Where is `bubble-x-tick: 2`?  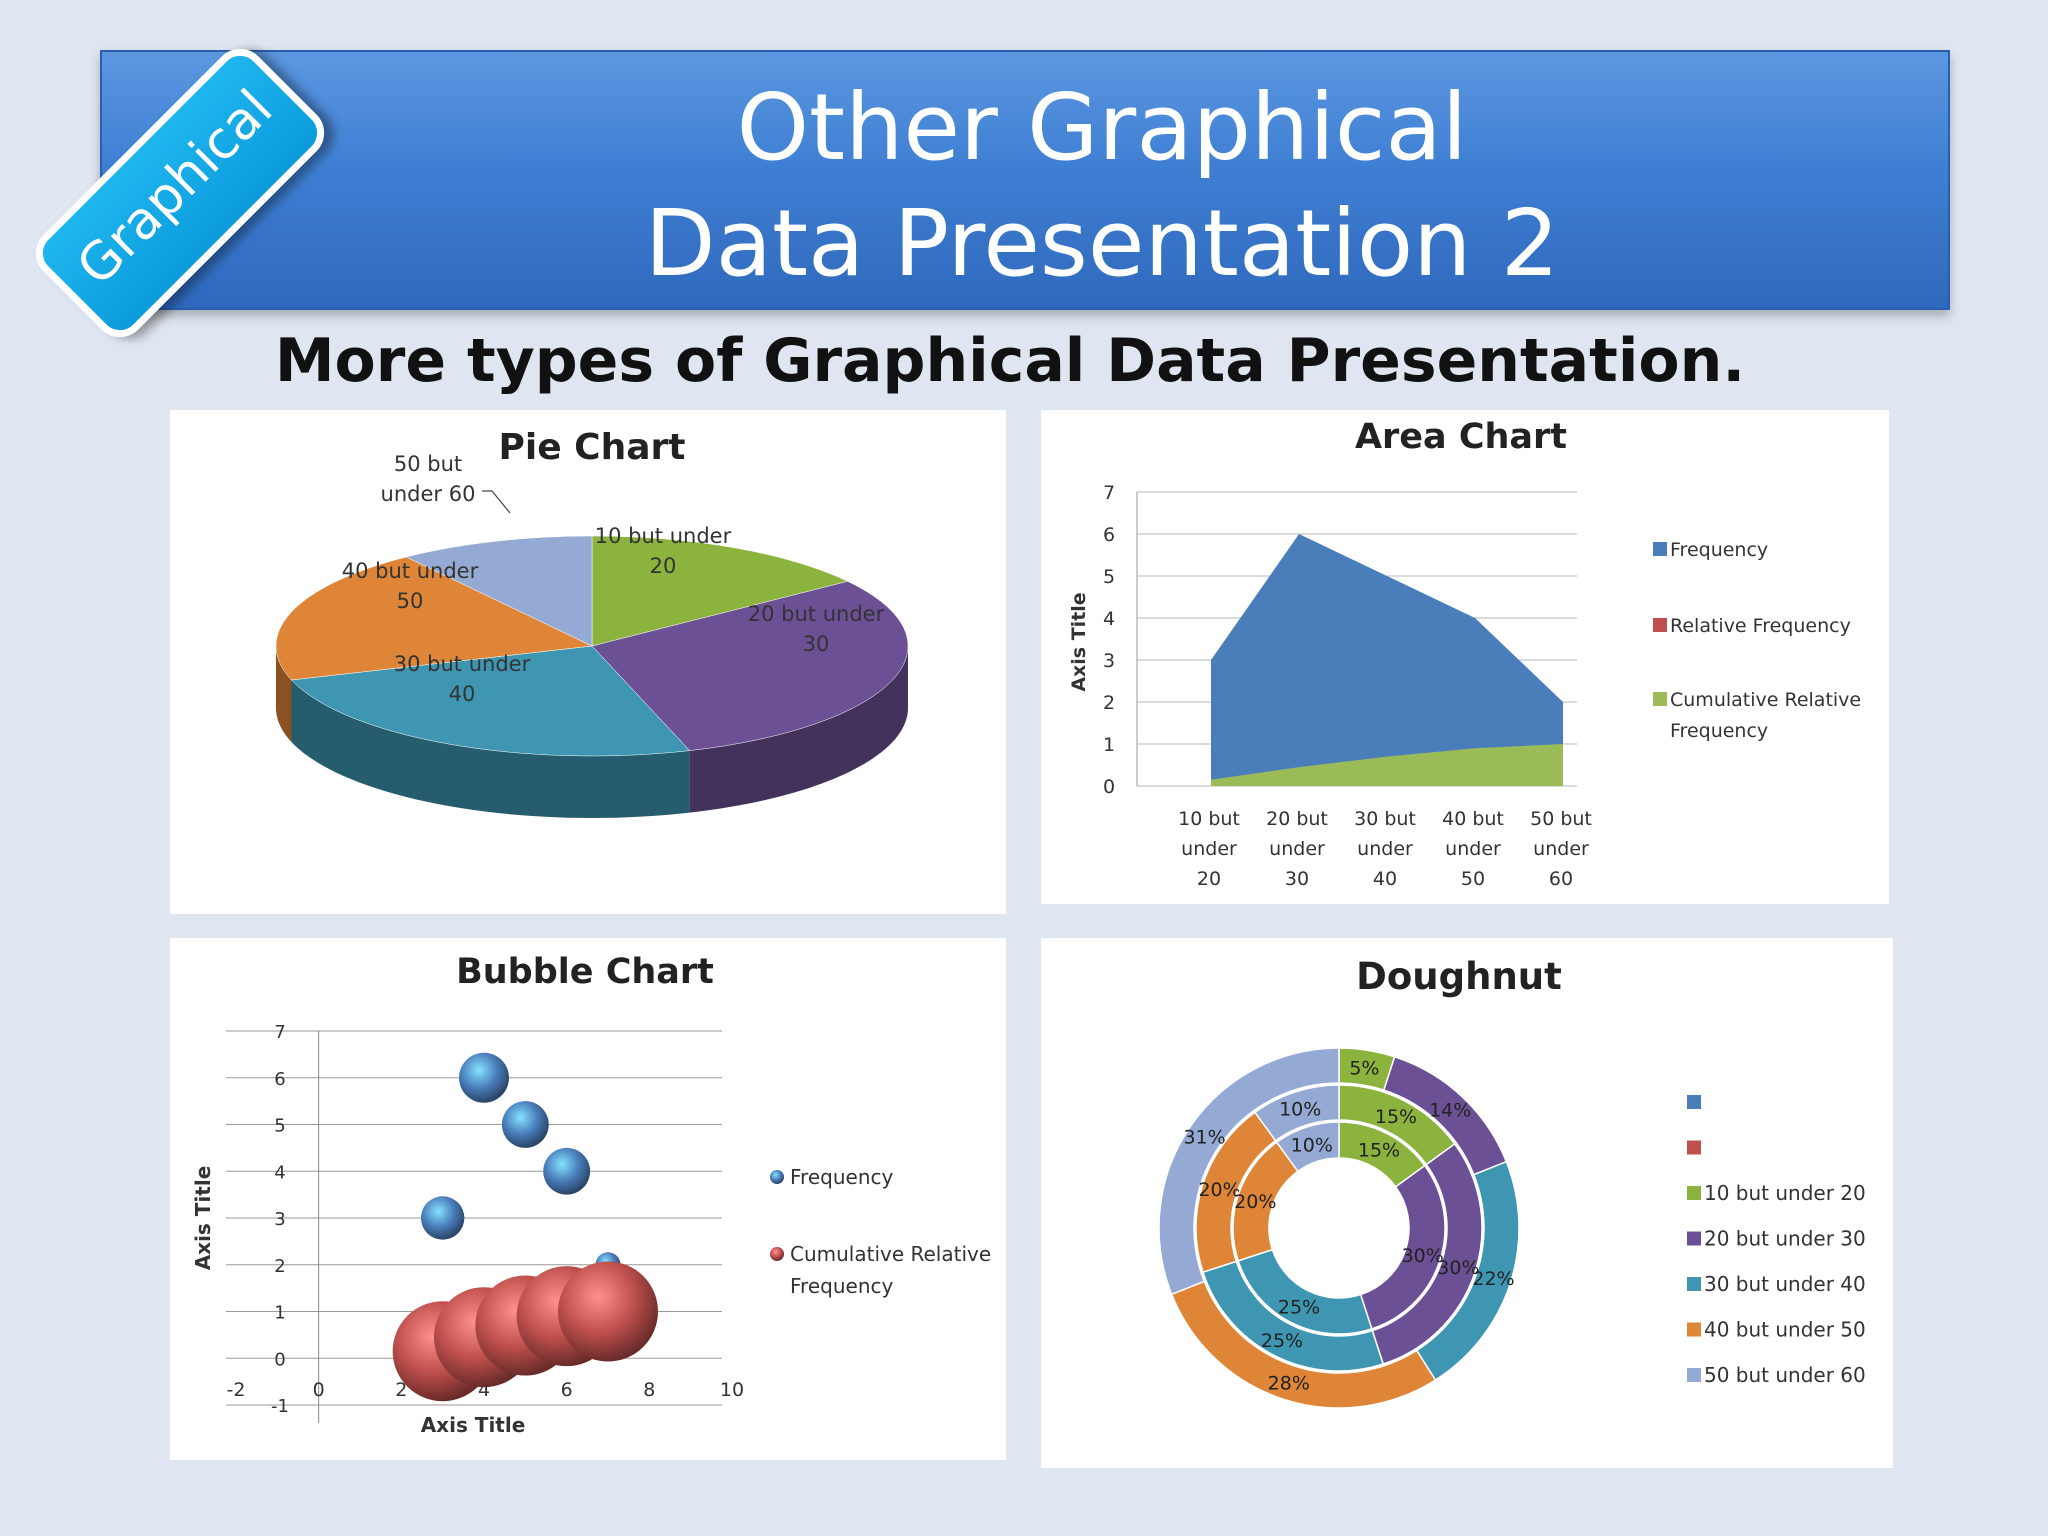
bubble-x-tick: 2 is located at coordinates (401, 1390).